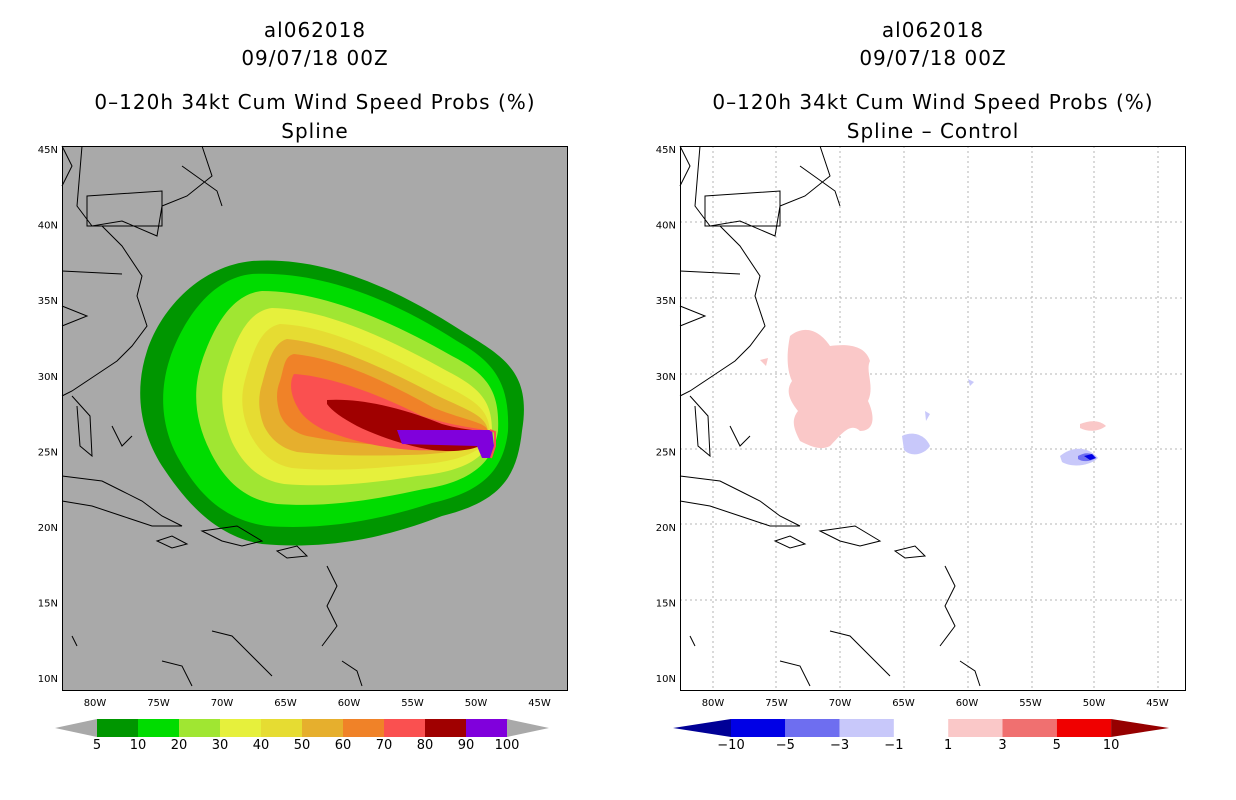 This screenshot has width=1236, height=800. Describe the element at coordinates (302, 745) in the screenshot. I see `left-colorbar-label: 50` at that location.